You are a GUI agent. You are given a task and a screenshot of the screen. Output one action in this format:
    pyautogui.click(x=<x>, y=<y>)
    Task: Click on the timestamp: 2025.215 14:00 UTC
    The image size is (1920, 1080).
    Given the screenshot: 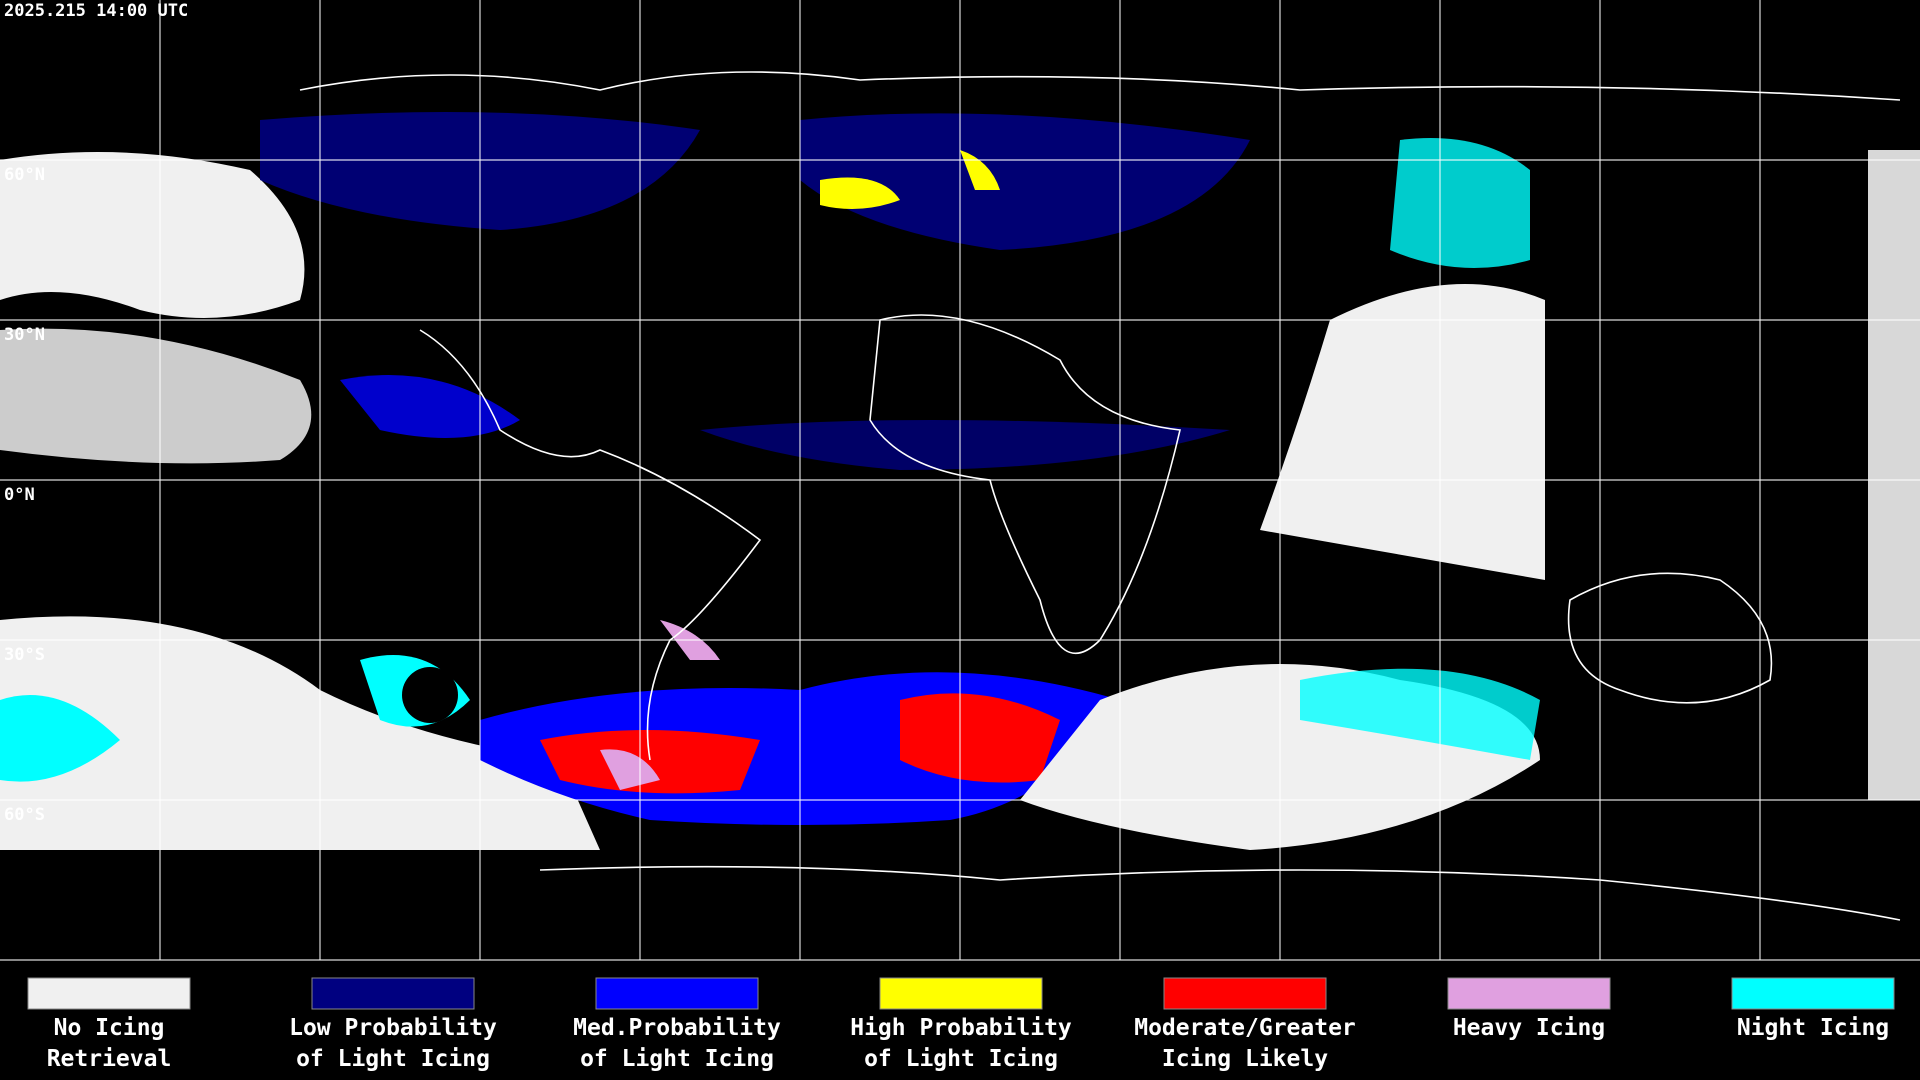 What is the action you would take?
    pyautogui.click(x=96, y=11)
    